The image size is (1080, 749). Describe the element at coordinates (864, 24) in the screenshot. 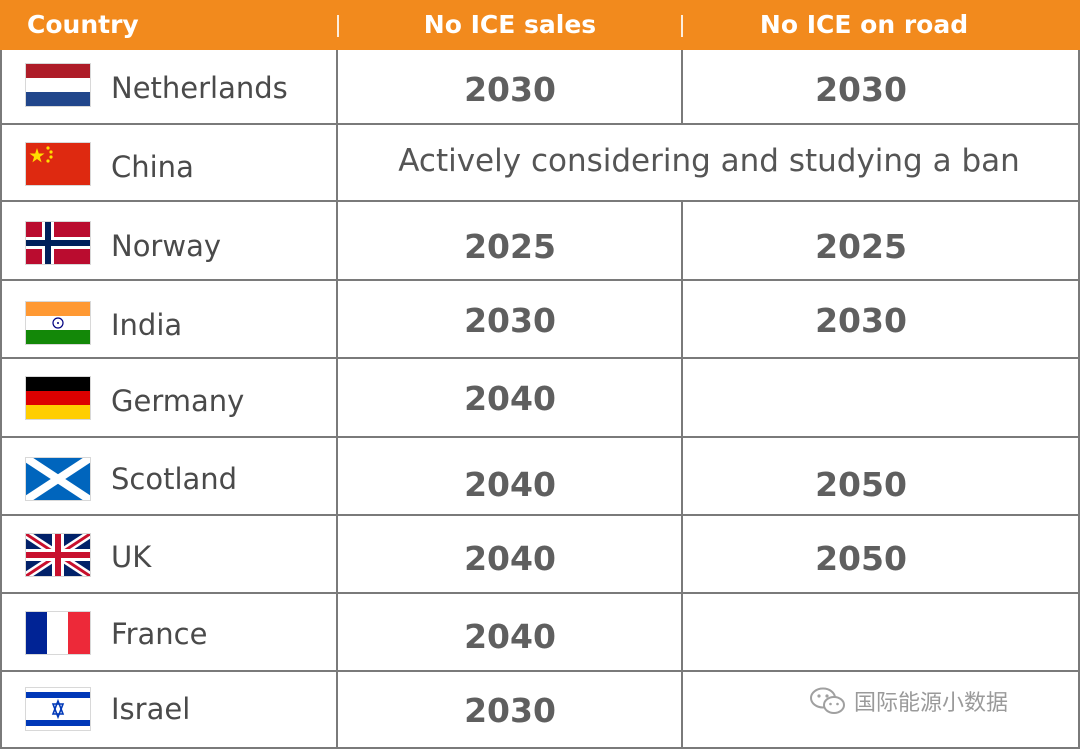

I see `header-no-ice-on-road: No ICE on road` at that location.